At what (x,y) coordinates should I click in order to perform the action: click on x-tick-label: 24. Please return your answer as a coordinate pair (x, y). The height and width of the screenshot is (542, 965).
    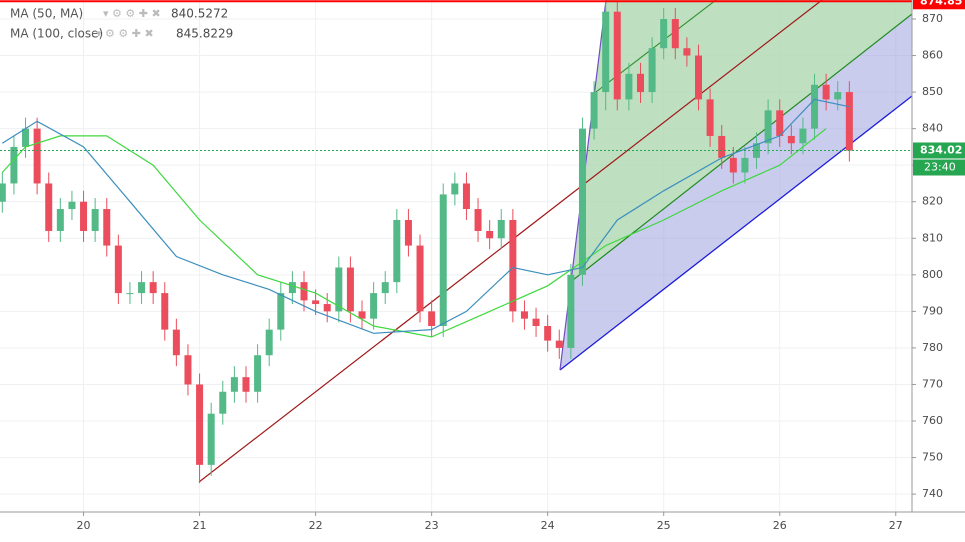
    Looking at the image, I should click on (548, 525).